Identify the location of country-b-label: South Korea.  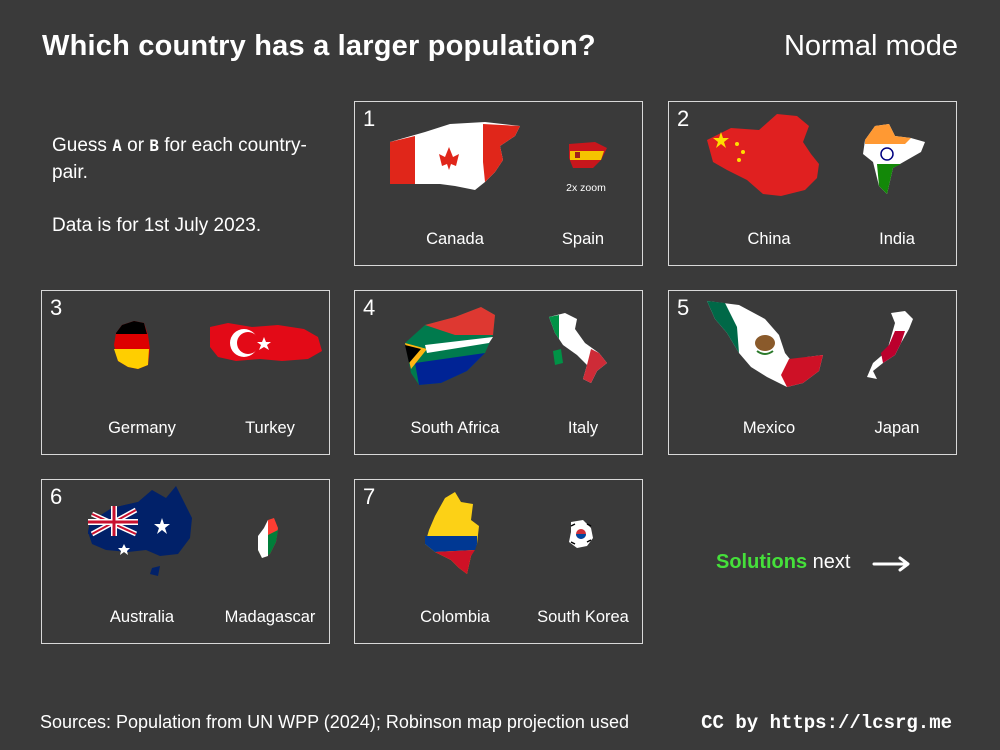
(583, 617).